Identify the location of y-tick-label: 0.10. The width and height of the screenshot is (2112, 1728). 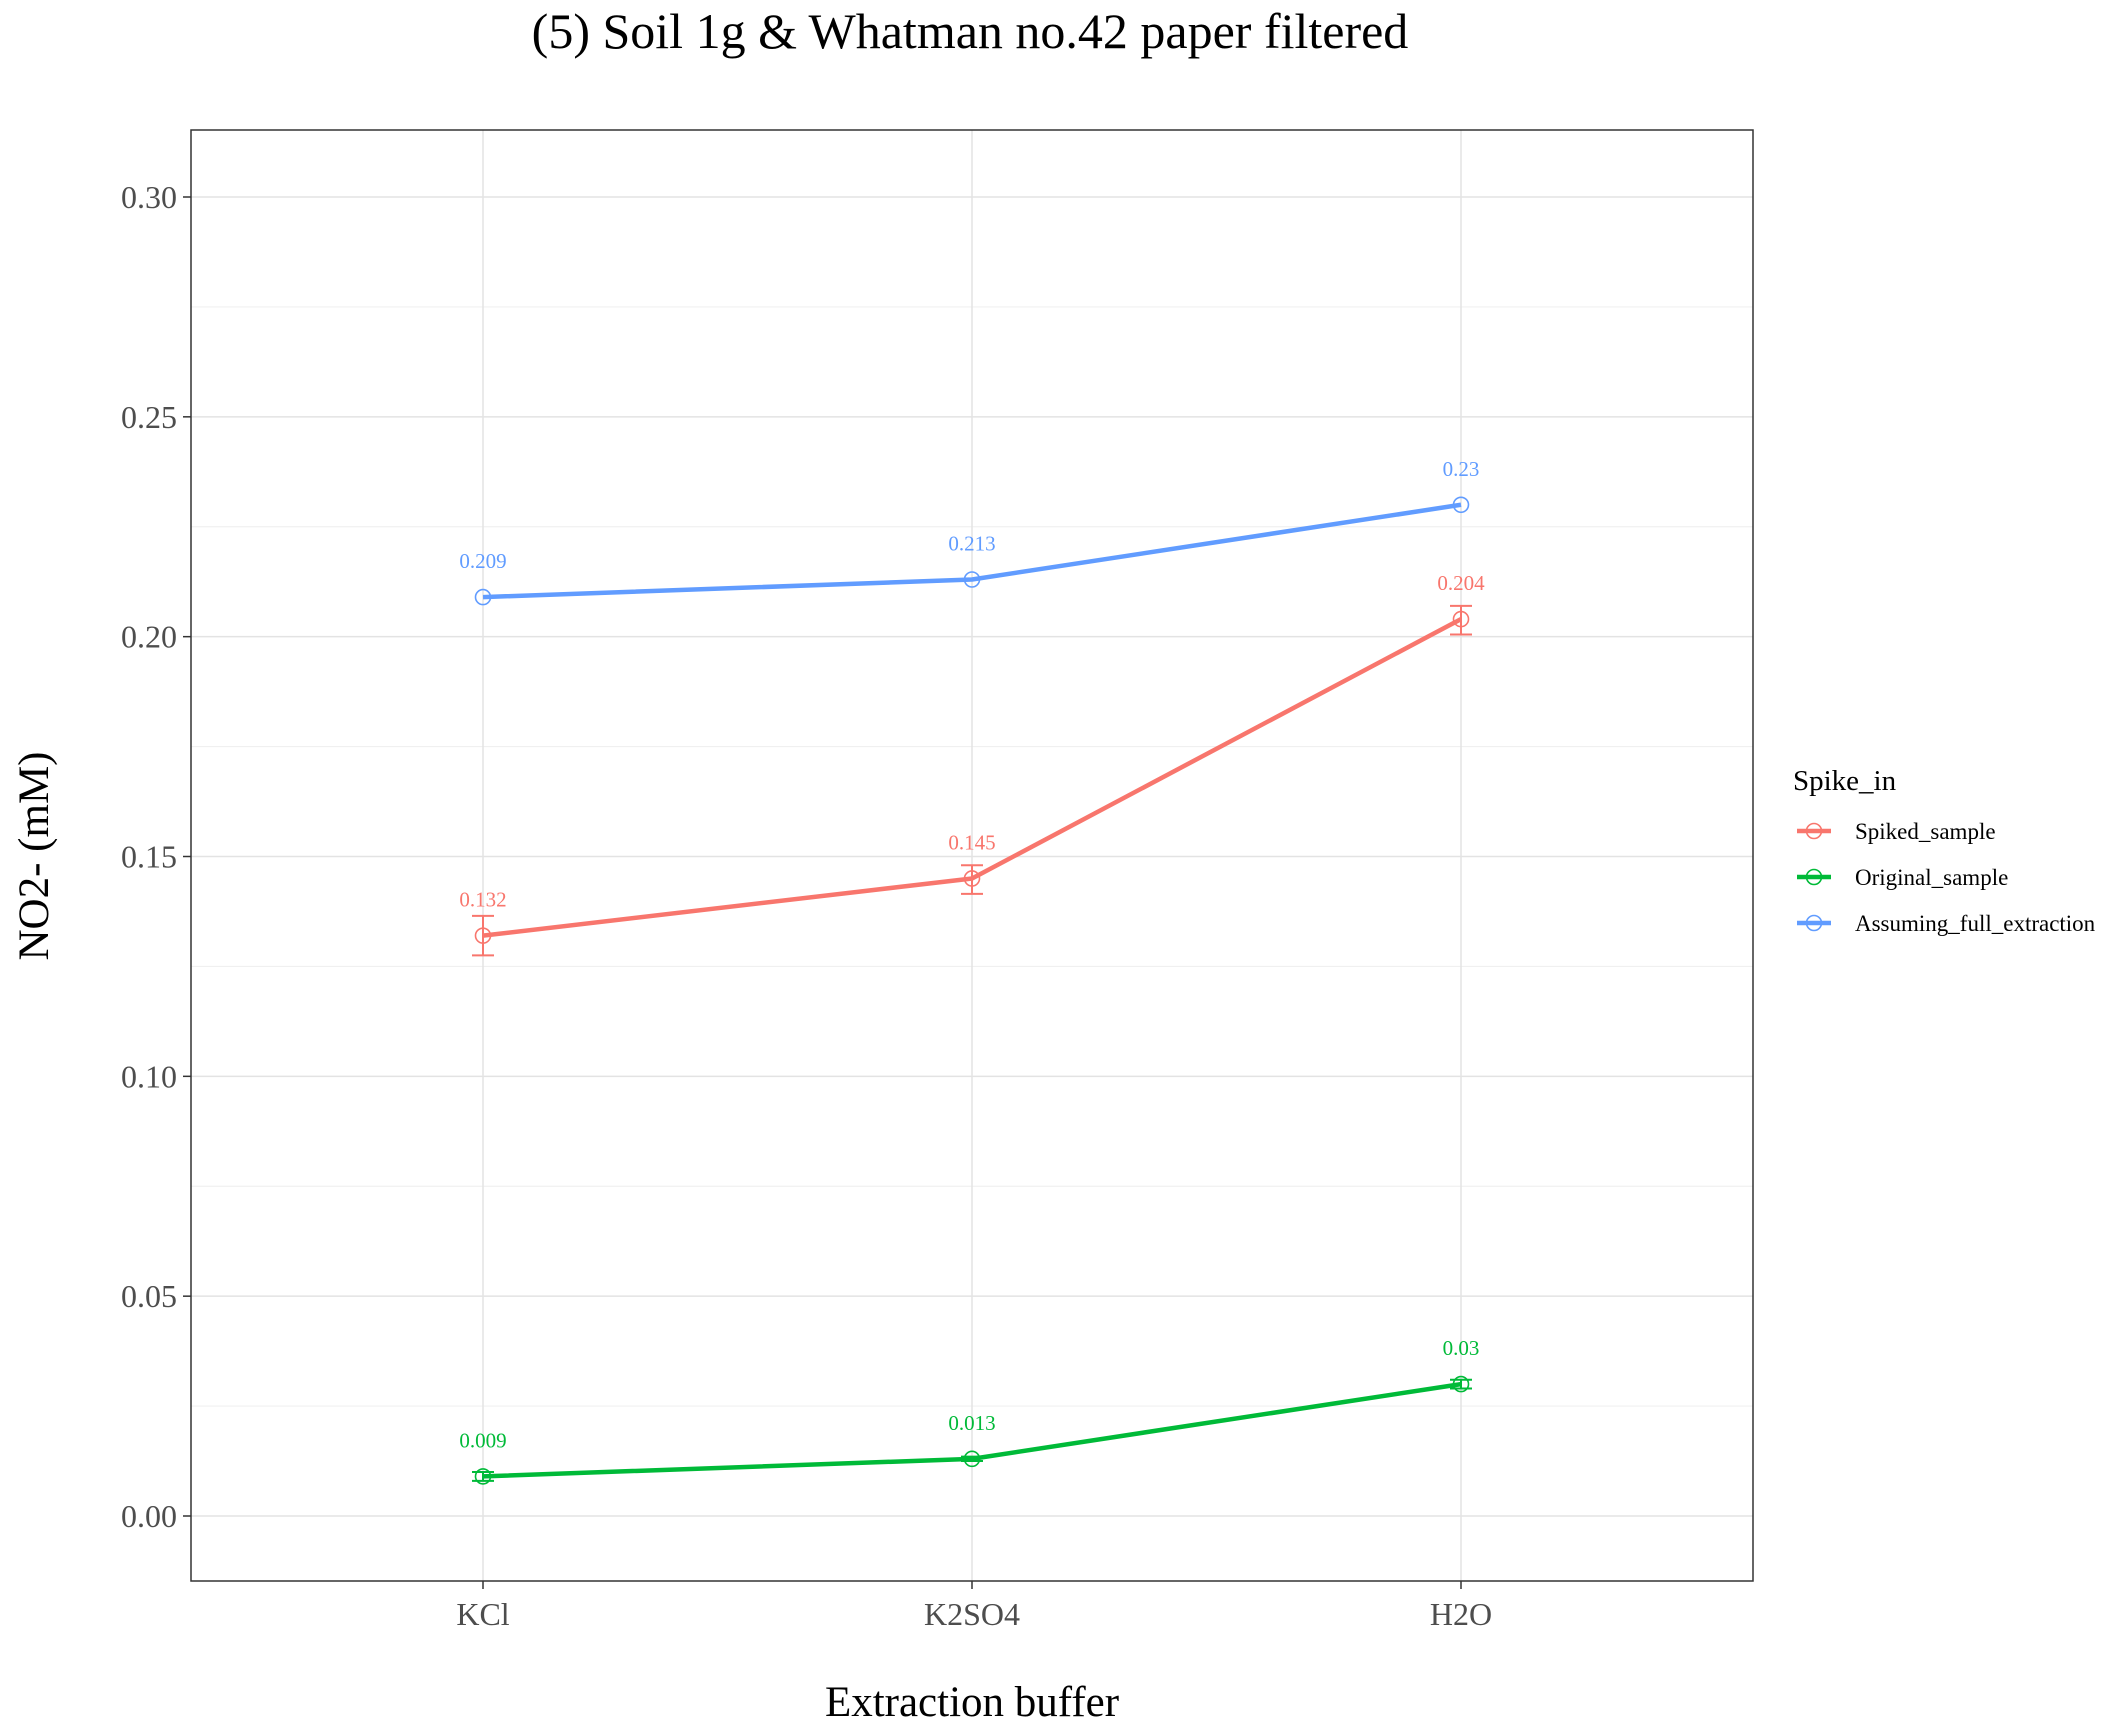
(149, 1076).